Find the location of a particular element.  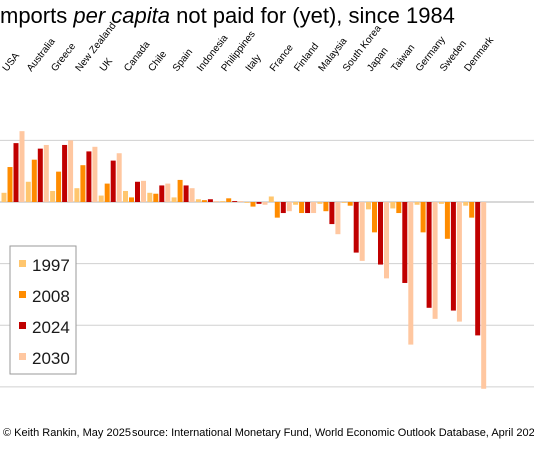

category-label: UK is located at coordinates (106, 65).